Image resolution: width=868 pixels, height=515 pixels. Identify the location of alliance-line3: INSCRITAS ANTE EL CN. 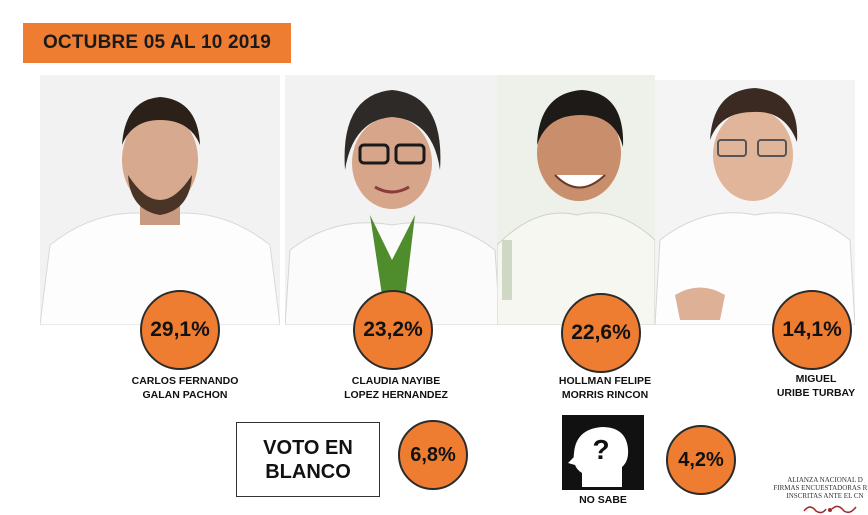
(825, 496).